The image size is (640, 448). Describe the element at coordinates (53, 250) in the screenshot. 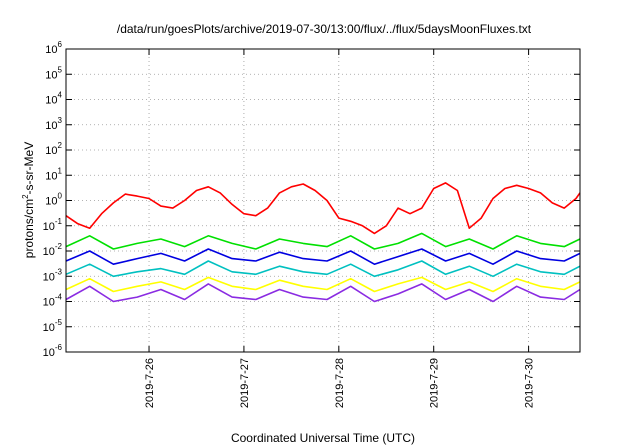

I see `y-tick-label: 10⁻²` at that location.